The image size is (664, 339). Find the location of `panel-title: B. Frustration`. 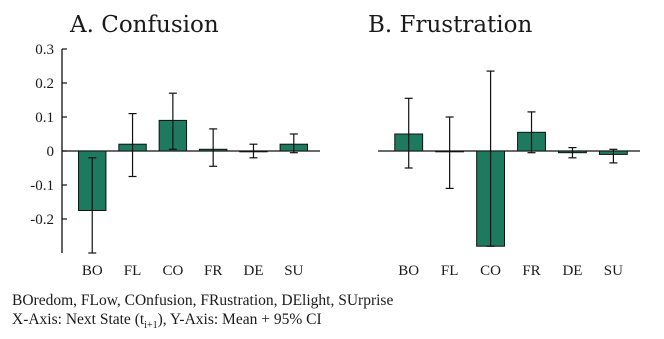

panel-title: B. Frustration is located at coordinates (450, 25).